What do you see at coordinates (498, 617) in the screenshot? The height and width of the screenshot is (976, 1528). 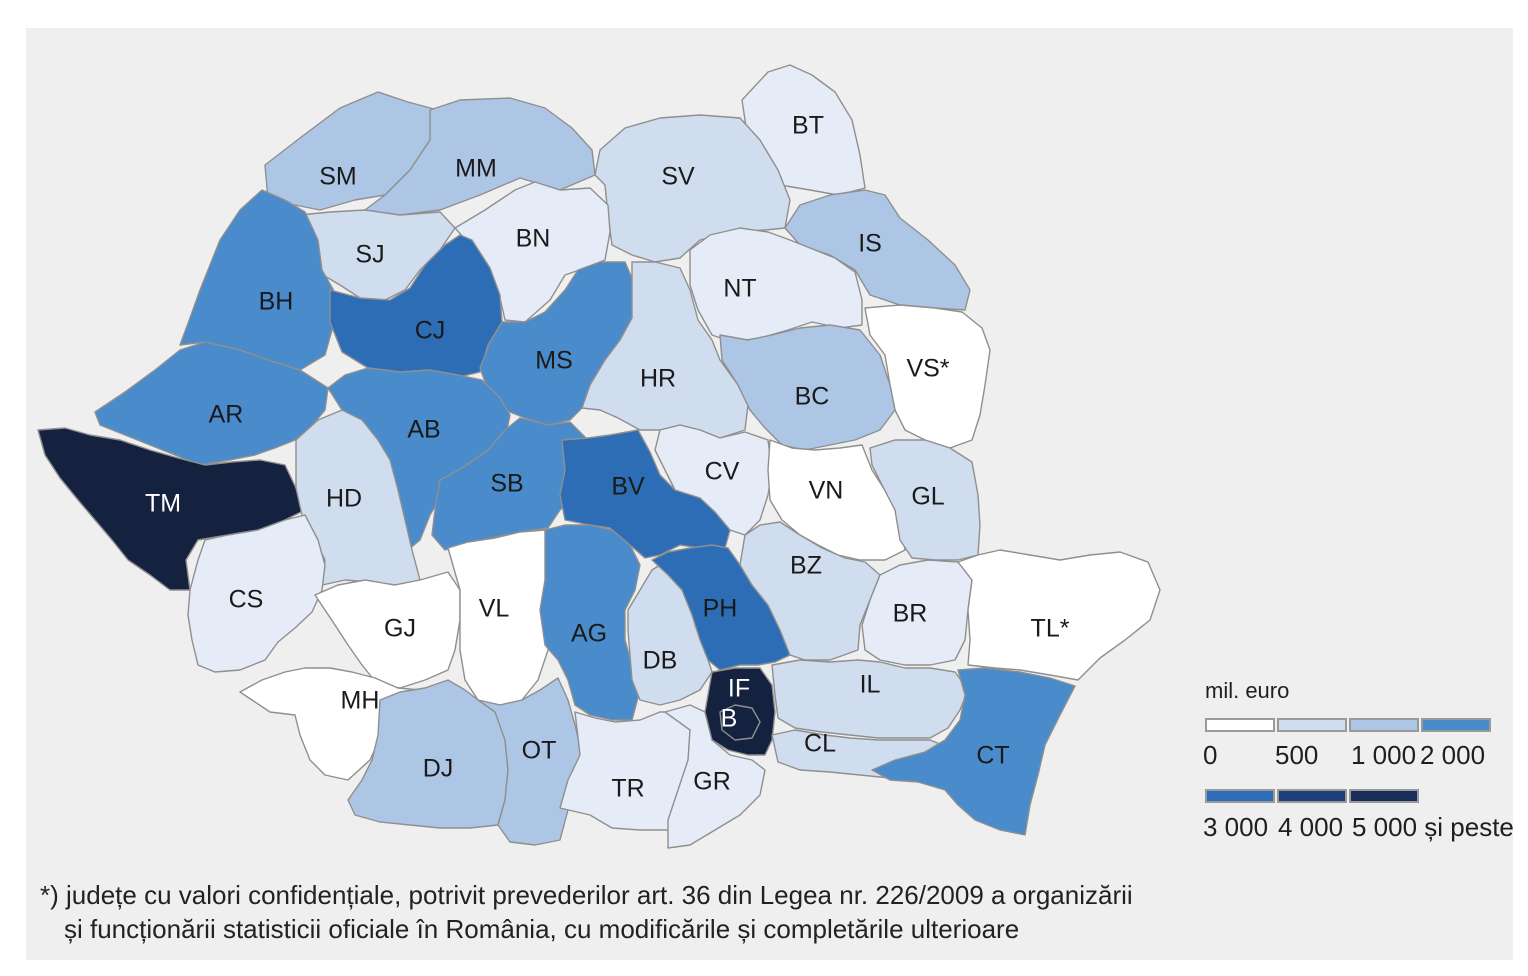 I see `county-vl` at bounding box center [498, 617].